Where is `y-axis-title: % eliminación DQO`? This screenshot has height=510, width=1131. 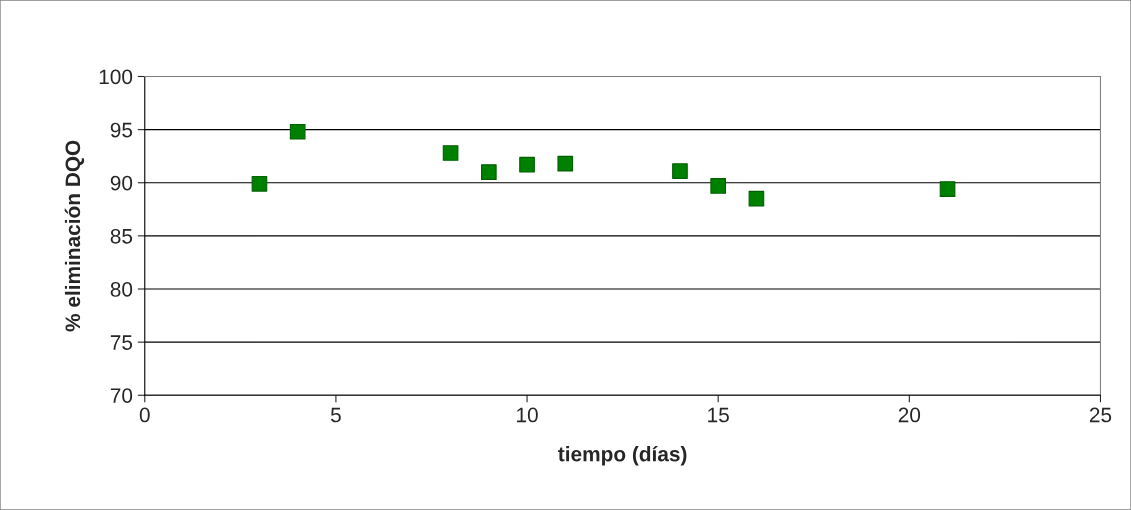
y-axis-title: % eliminación DQO is located at coordinates (74, 236).